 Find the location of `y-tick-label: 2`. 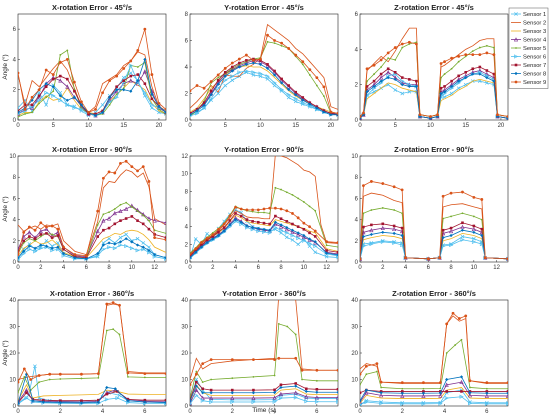

y-tick-label: 2 is located at coordinates (15, 91).